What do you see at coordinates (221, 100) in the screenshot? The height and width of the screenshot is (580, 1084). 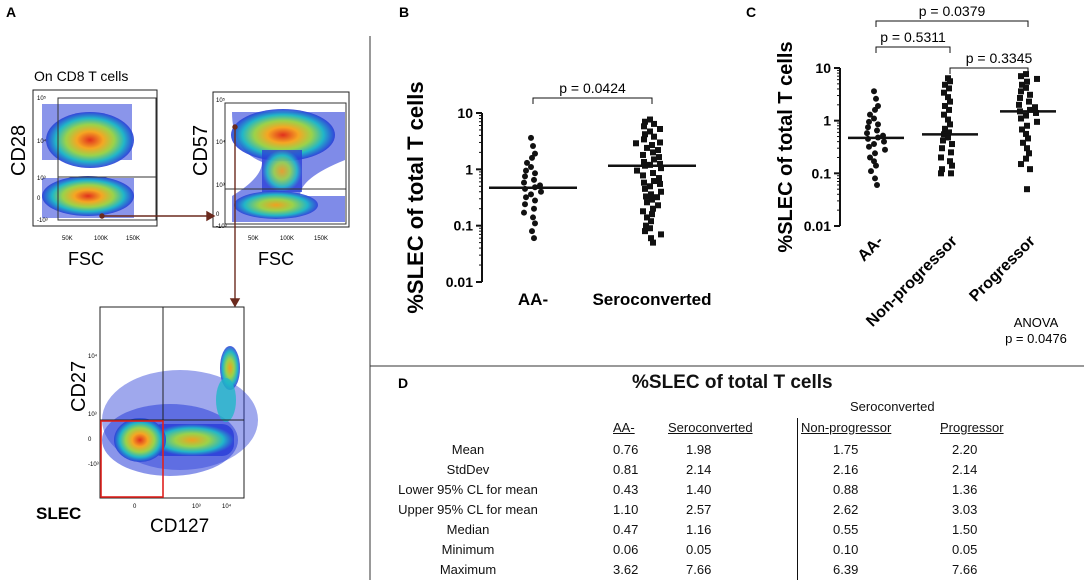 I see `plot2-ytick-0: 10⁵` at bounding box center [221, 100].